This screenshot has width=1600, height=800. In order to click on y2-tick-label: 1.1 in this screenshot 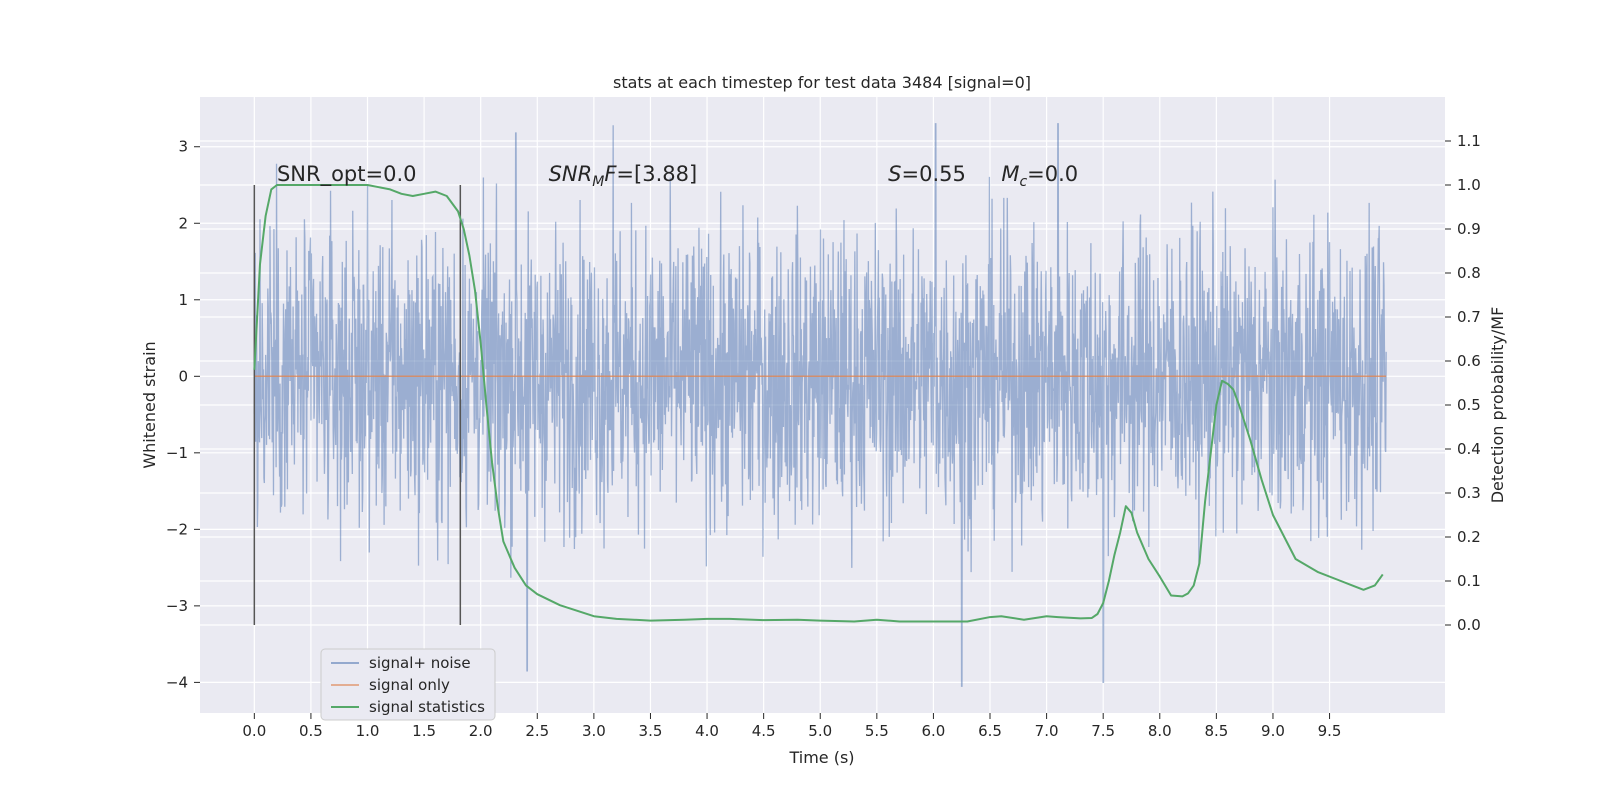, I will do `click(1469, 141)`.